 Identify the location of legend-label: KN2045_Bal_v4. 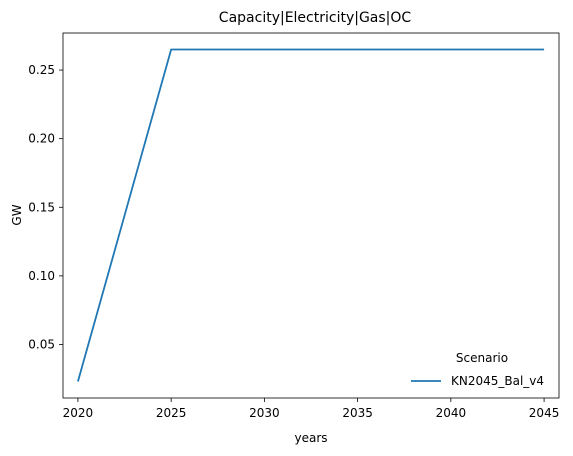
(497, 381).